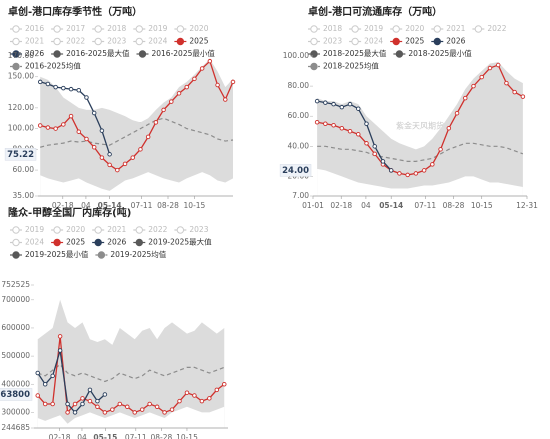 The width and height of the screenshot is (550, 439). What do you see at coordinates (75, 28) in the screenshot?
I see `legend-label: 2017` at bounding box center [75, 28].